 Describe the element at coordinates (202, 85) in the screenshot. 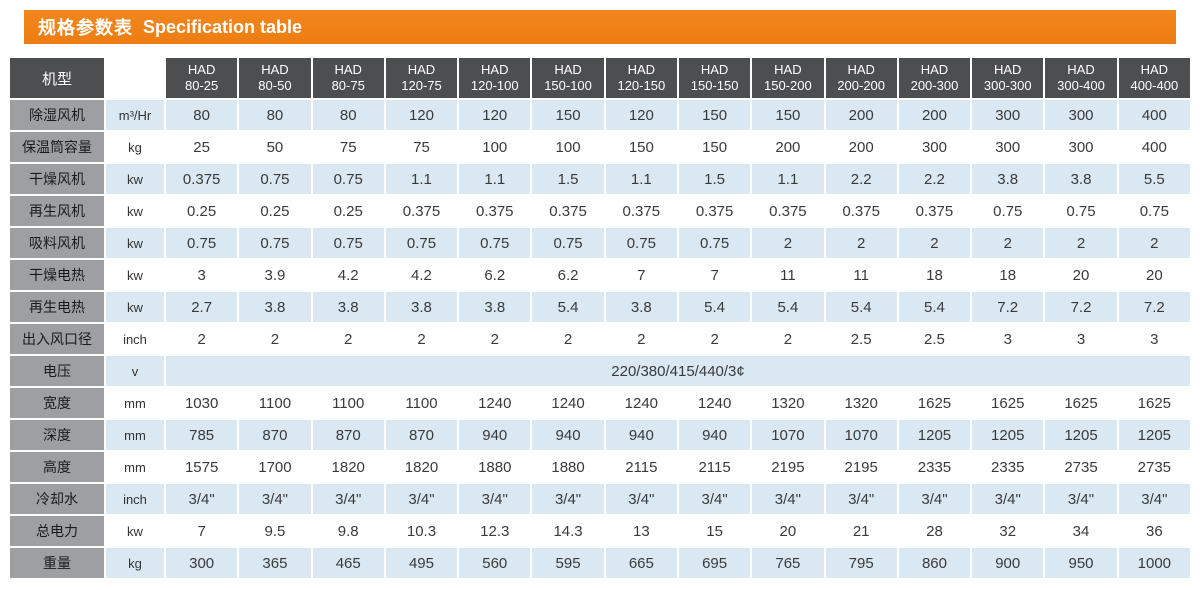

I see `model-code-label: 80-25` at that location.